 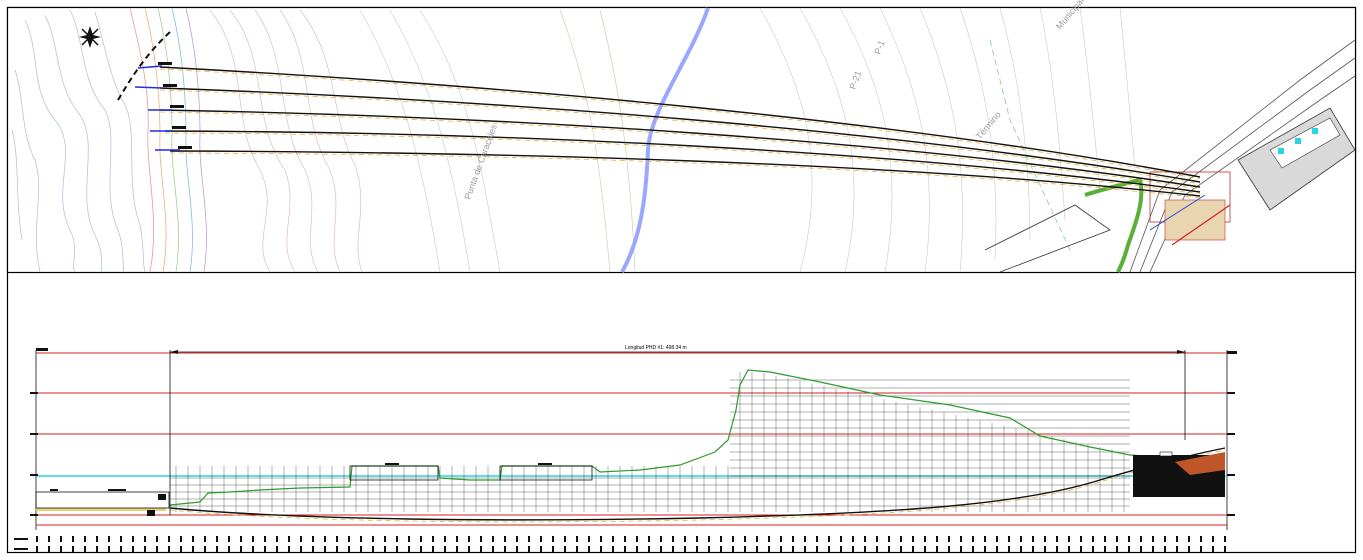 I want to click on north-arrow-icon, so click(x=90, y=37).